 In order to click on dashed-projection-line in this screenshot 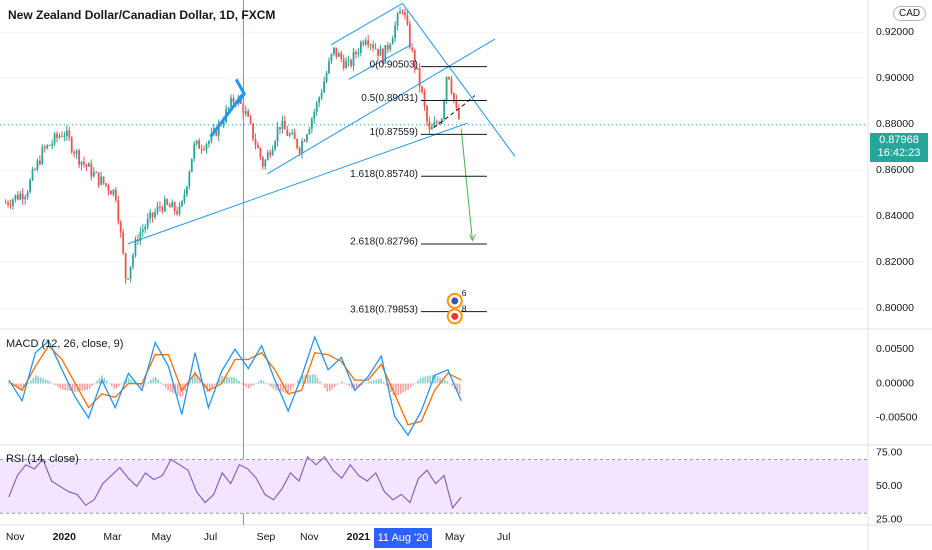, I will do `click(448, 117)`.